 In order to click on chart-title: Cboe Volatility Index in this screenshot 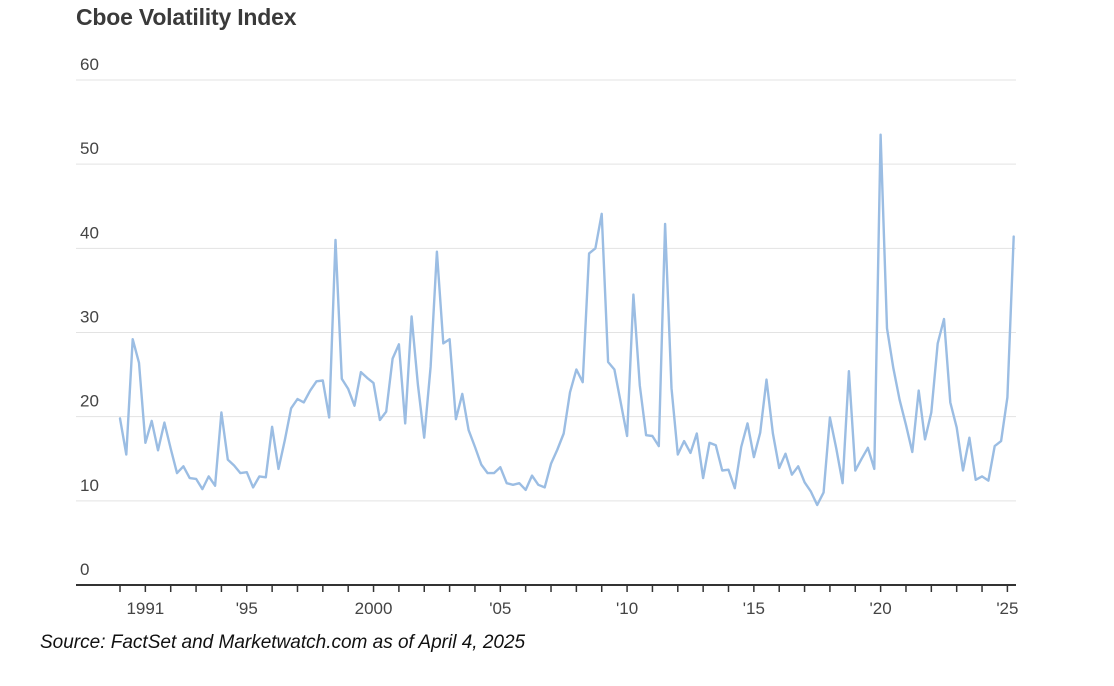, I will do `click(186, 17)`.